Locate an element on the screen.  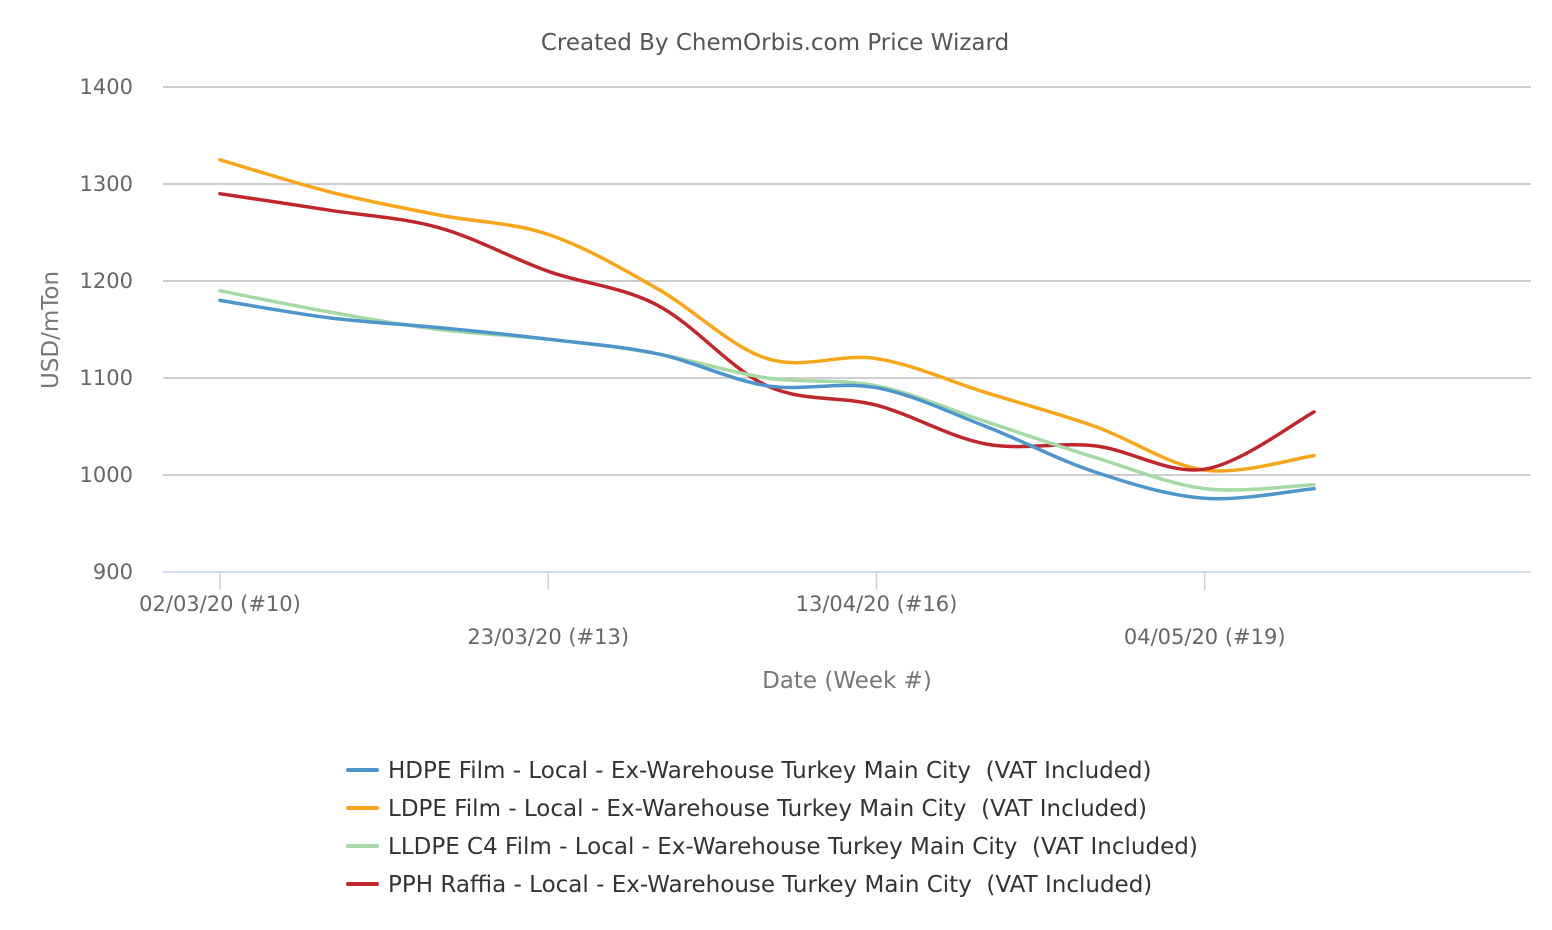
y-tick-label: 1300 is located at coordinates (106, 184).